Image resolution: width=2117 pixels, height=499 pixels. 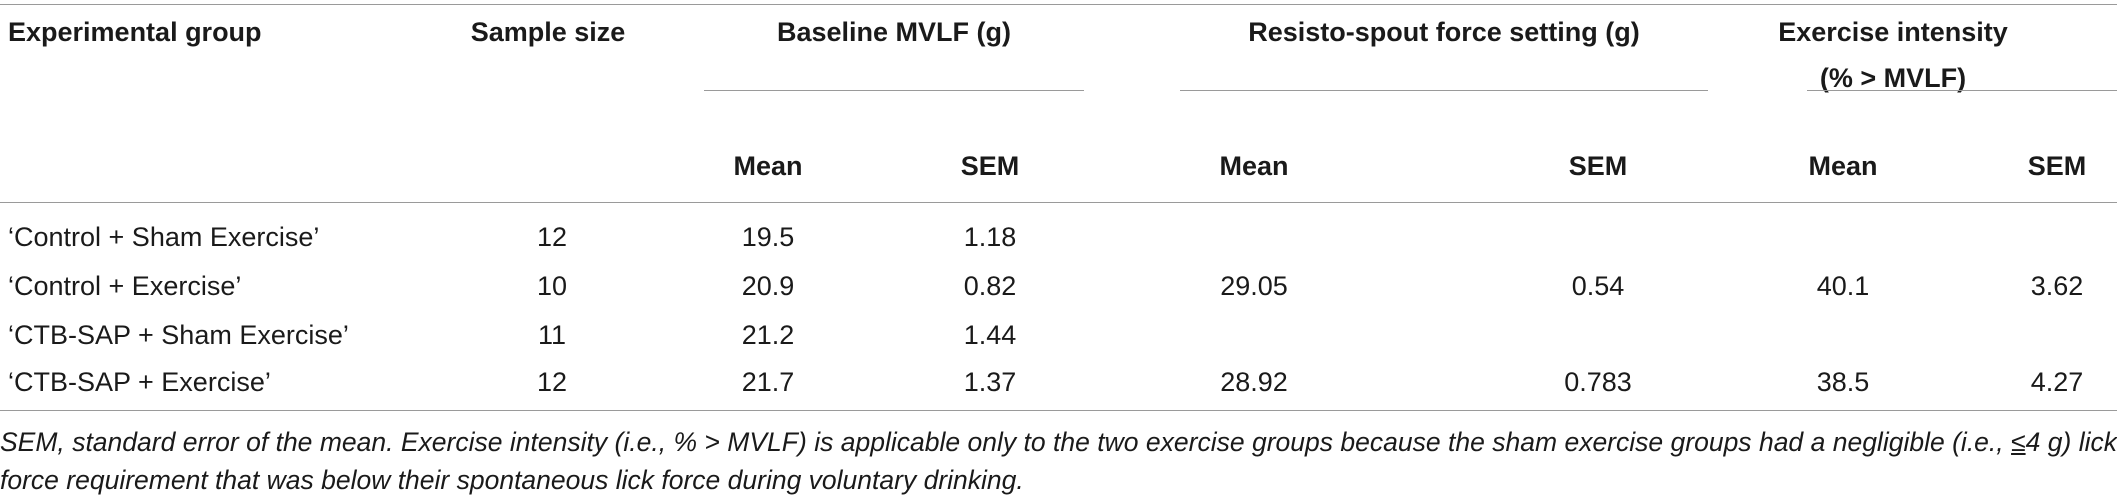 What do you see at coordinates (552, 286) in the screenshot?
I see `cell-sample-size: 10` at bounding box center [552, 286].